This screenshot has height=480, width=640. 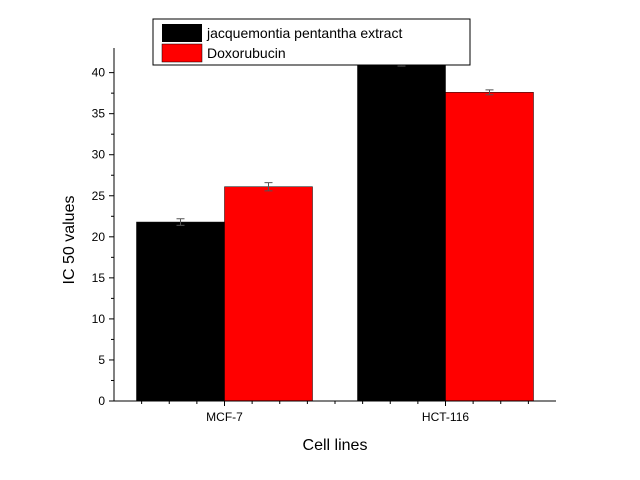 I want to click on legend-swatch-doxorubucin, so click(x=182, y=53).